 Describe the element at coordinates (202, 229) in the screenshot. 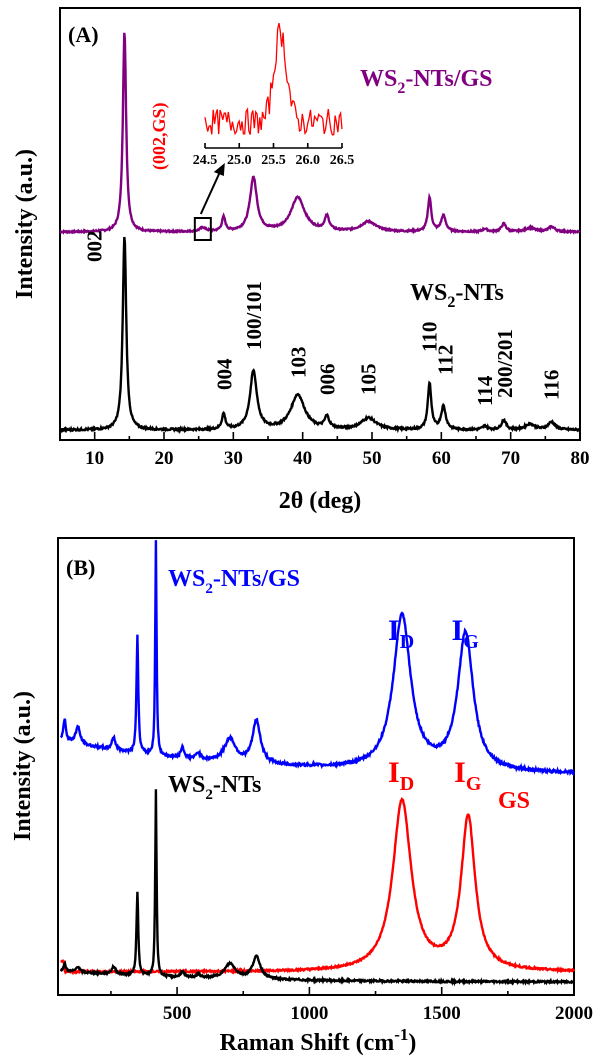

I see `inset-source-box` at that location.